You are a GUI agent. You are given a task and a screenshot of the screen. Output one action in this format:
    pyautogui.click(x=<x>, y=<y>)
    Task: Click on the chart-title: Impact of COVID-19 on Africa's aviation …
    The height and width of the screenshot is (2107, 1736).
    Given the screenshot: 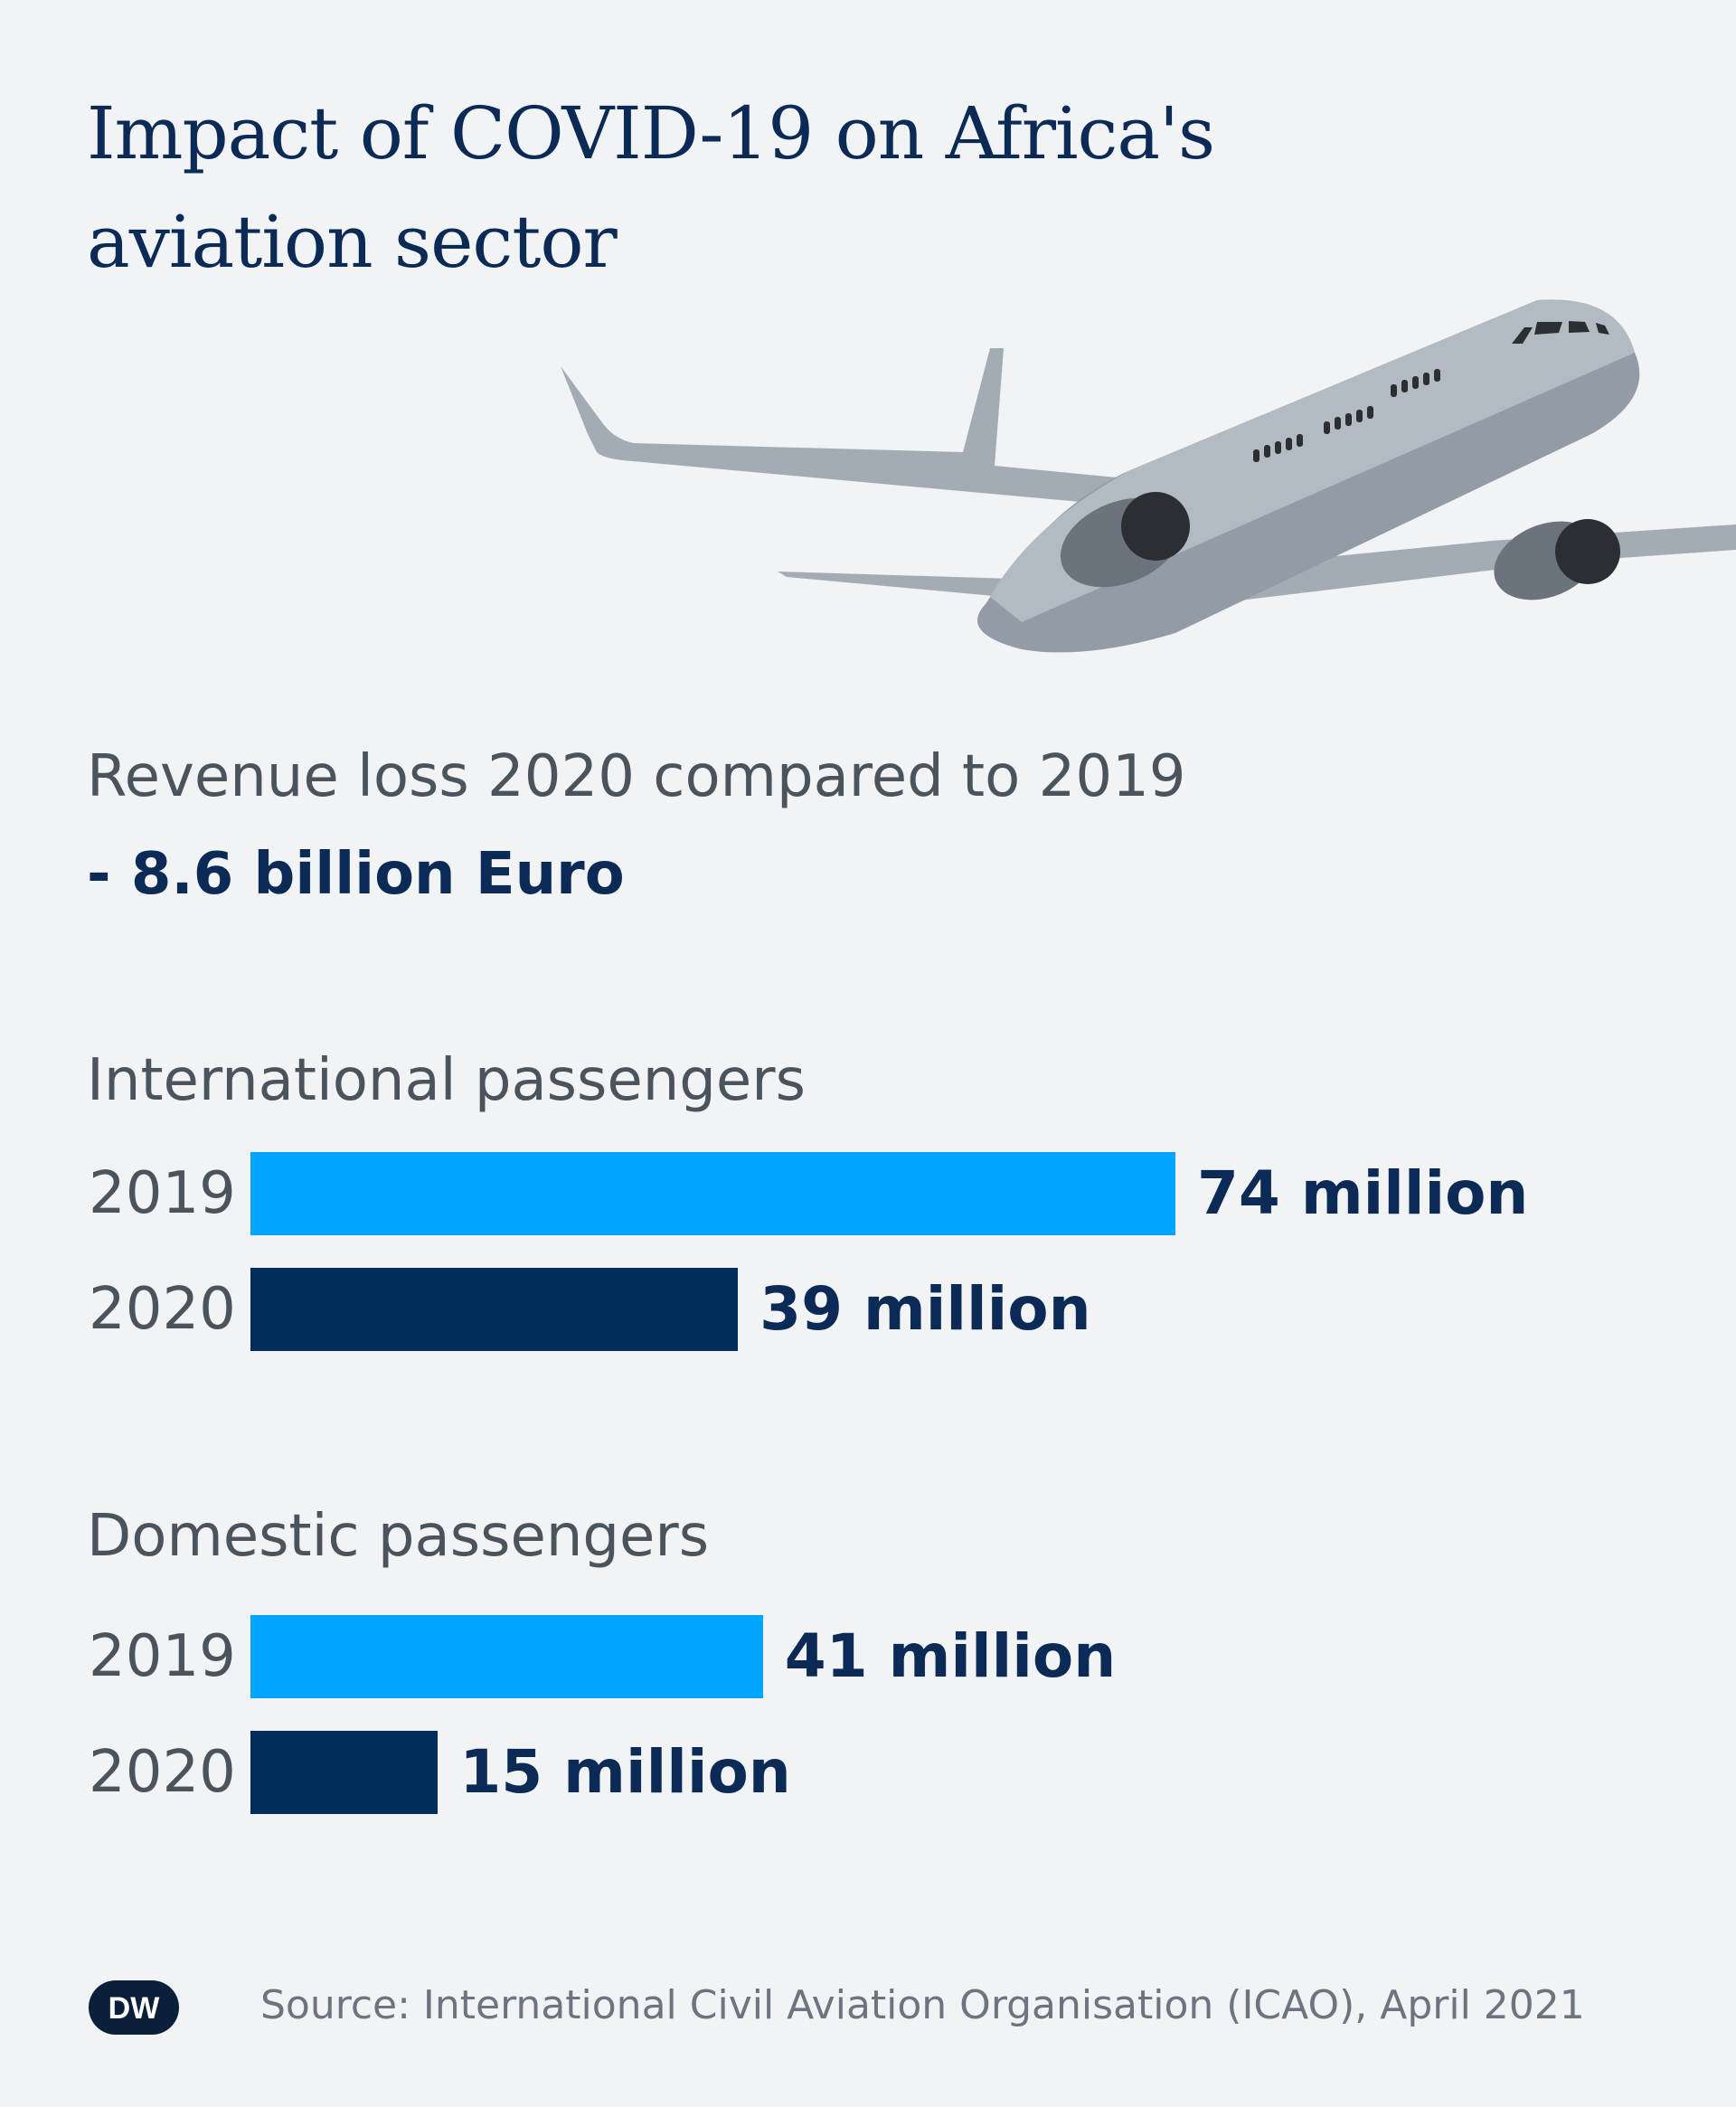 What is the action you would take?
    pyautogui.click(x=765, y=188)
    